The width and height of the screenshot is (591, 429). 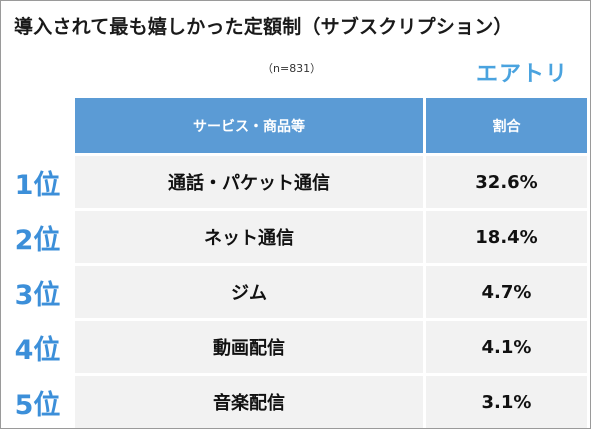 I want to click on ratio-cell: 4.7%, so click(x=506, y=292).